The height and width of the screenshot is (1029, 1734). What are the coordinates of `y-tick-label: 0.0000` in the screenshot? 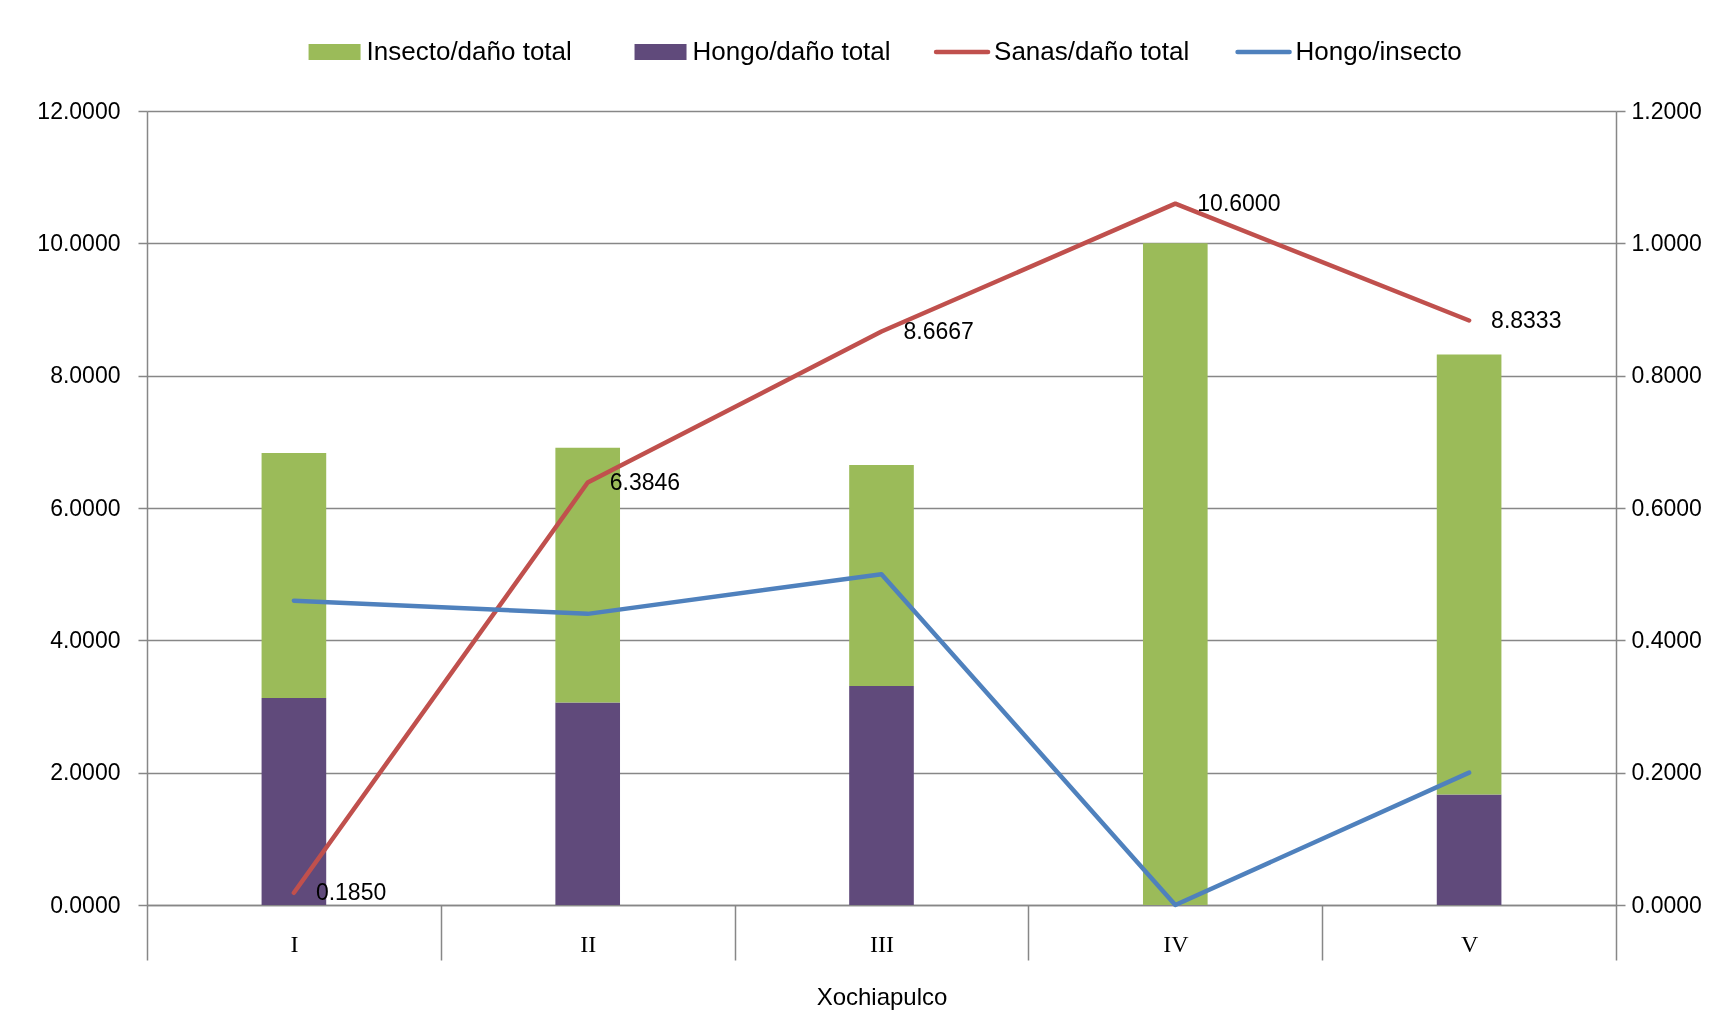 It's located at (85, 904).